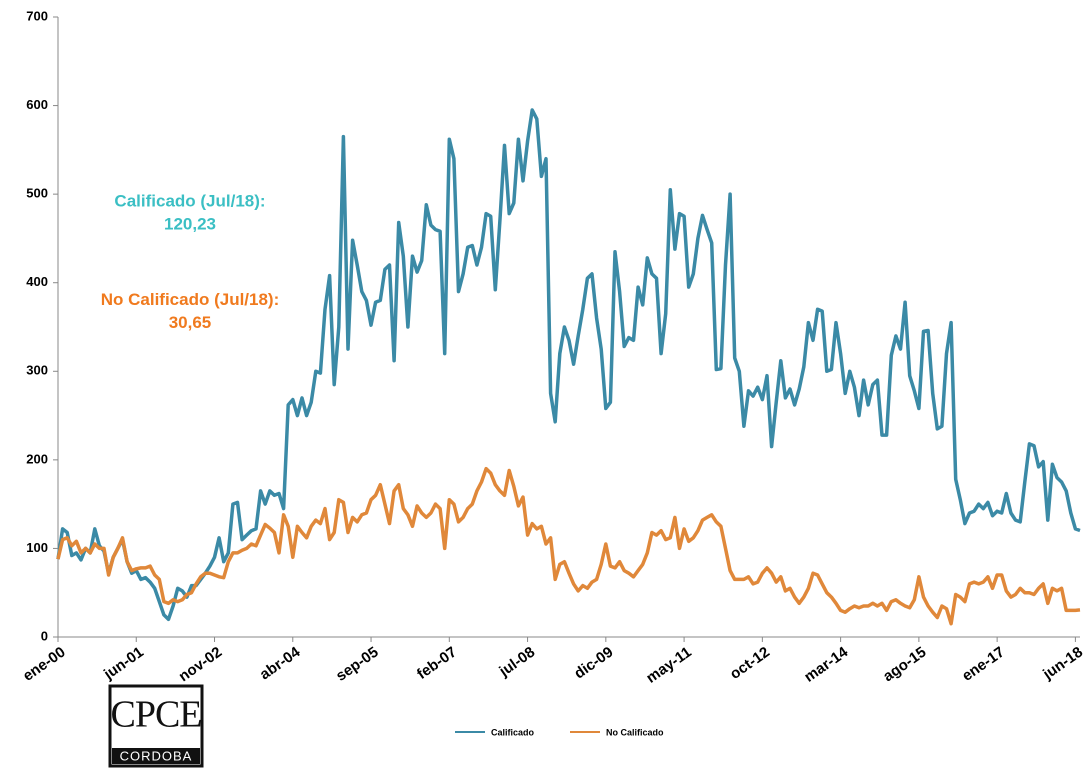 The image size is (1089, 771). Describe the element at coordinates (750, 663) in the screenshot. I see `x-tick-label: oct-12` at that location.